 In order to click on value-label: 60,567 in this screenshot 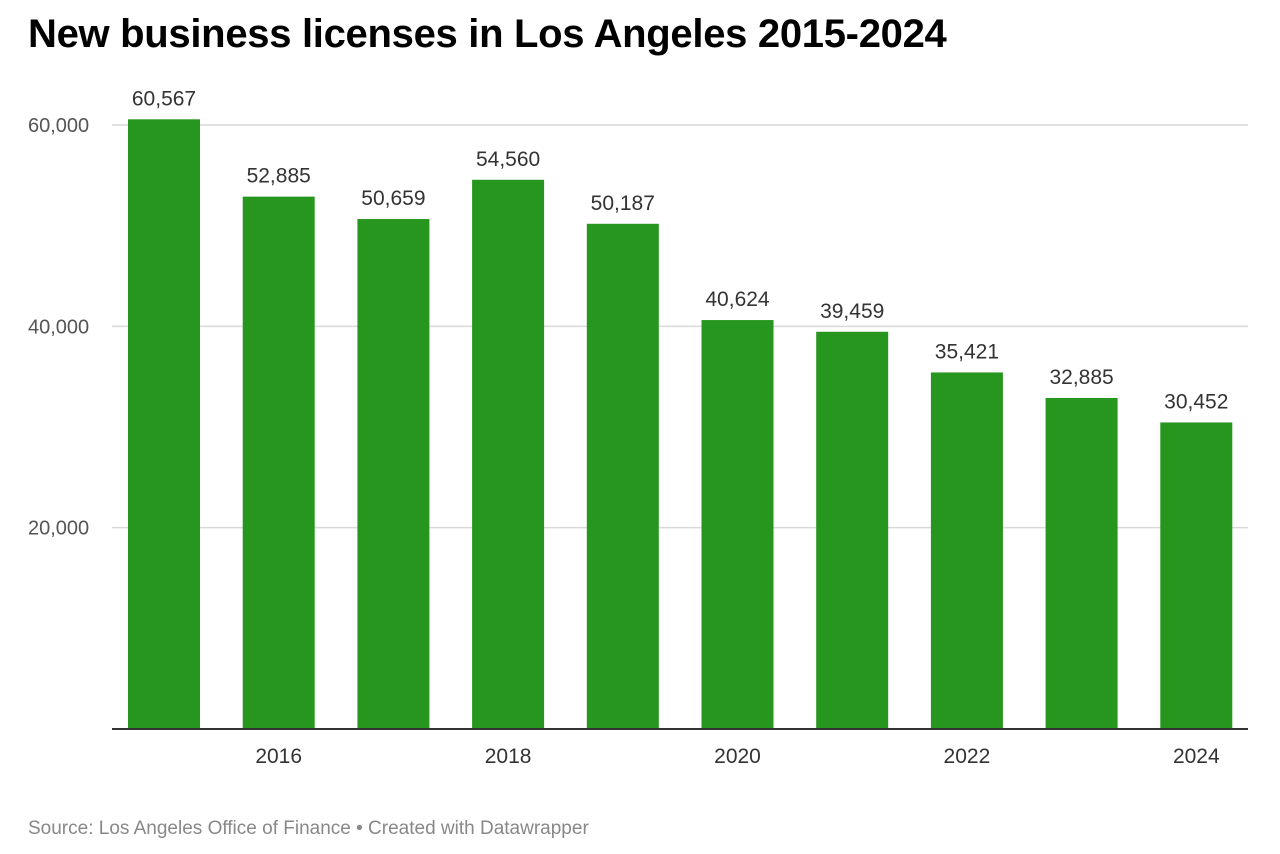, I will do `click(164, 98)`.